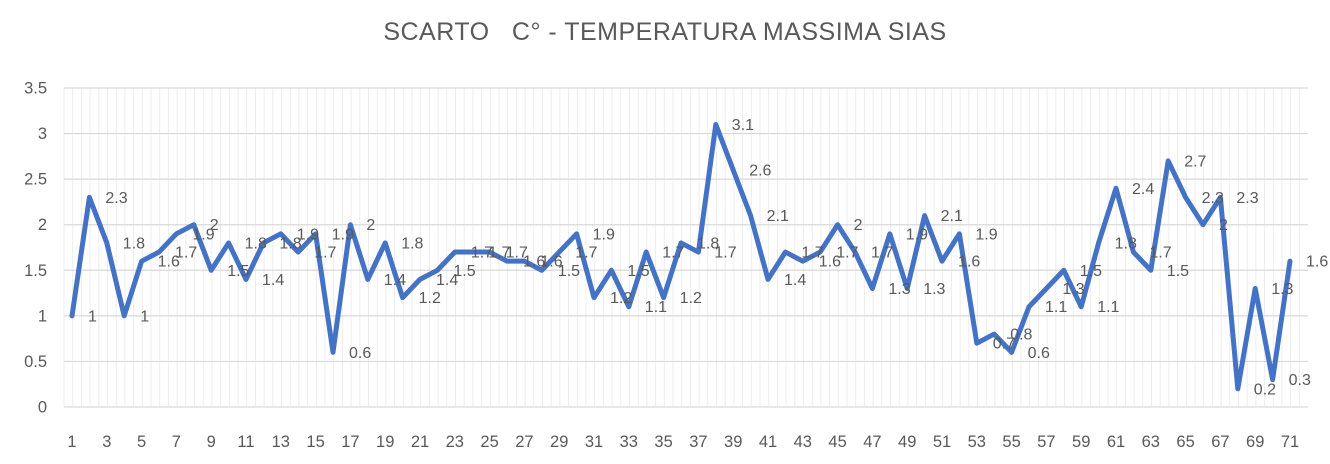 The image size is (1330, 464). I want to click on x-axis-tick-label: 33, so click(629, 442).